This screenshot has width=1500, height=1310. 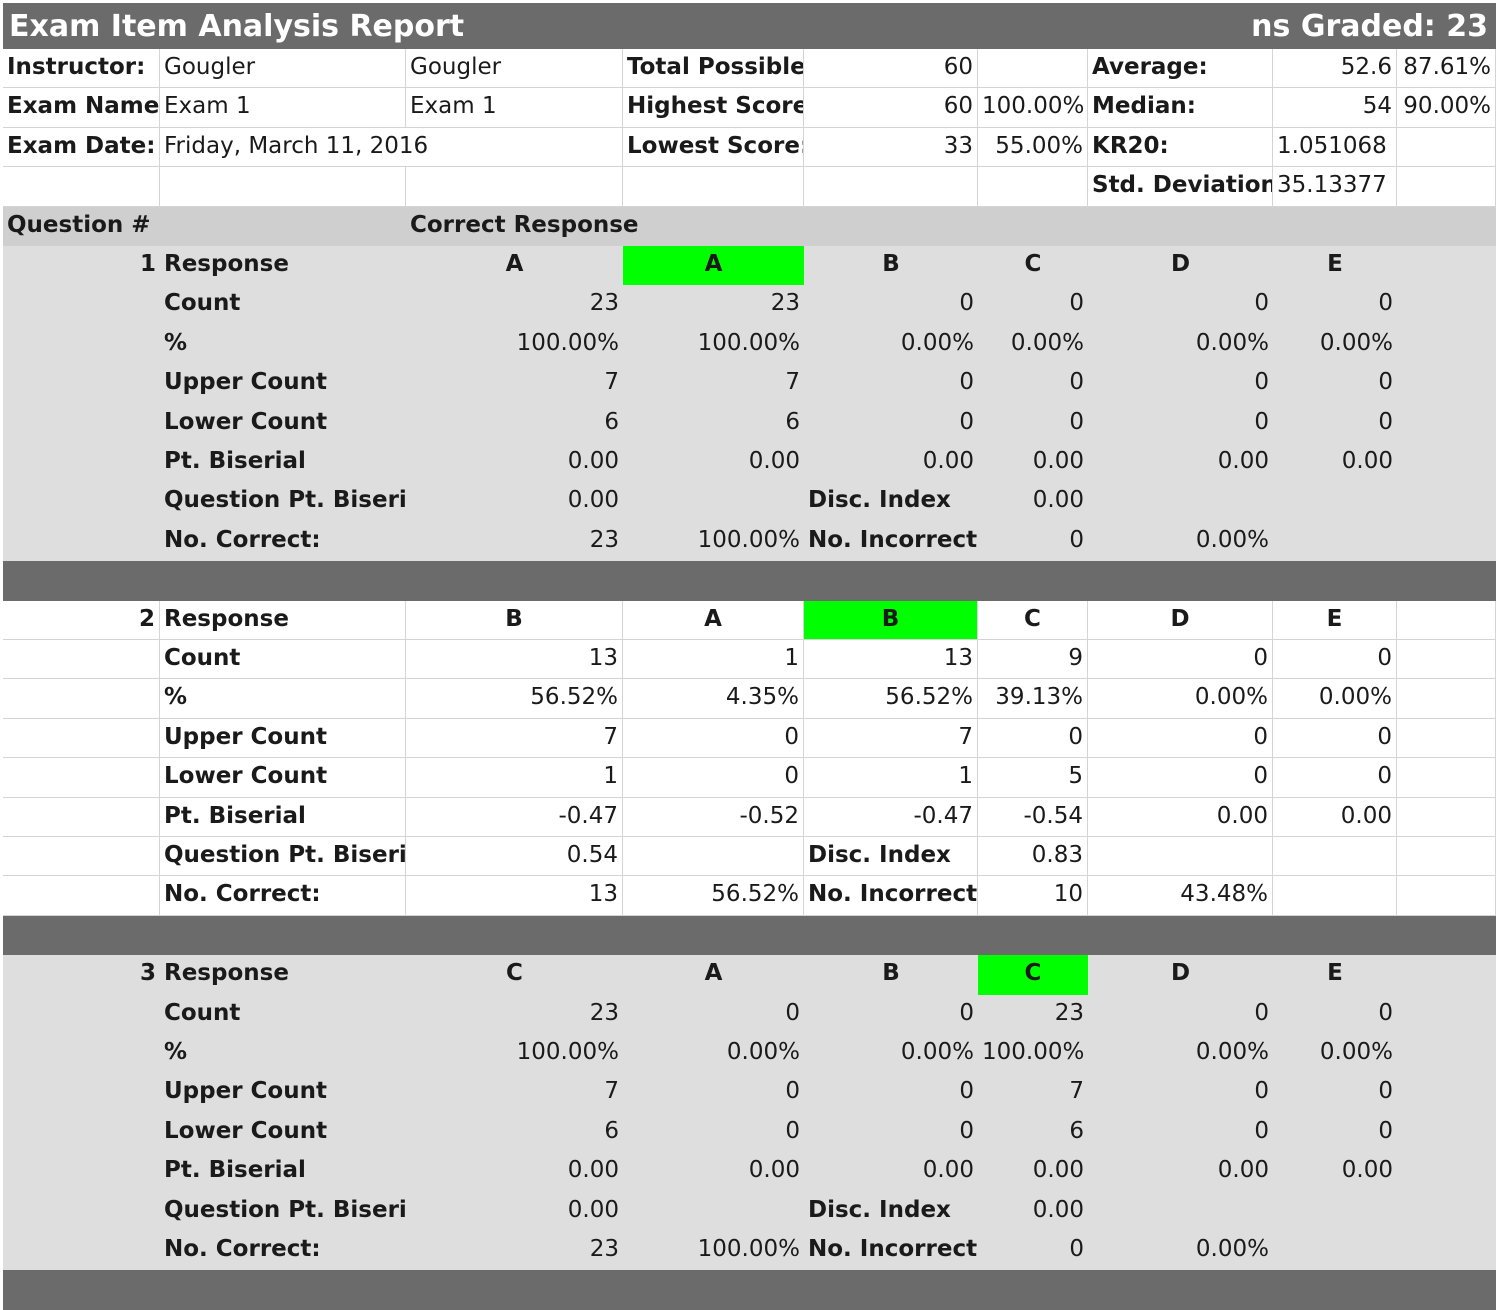 What do you see at coordinates (749, 935) in the screenshot?
I see `question-separator` at bounding box center [749, 935].